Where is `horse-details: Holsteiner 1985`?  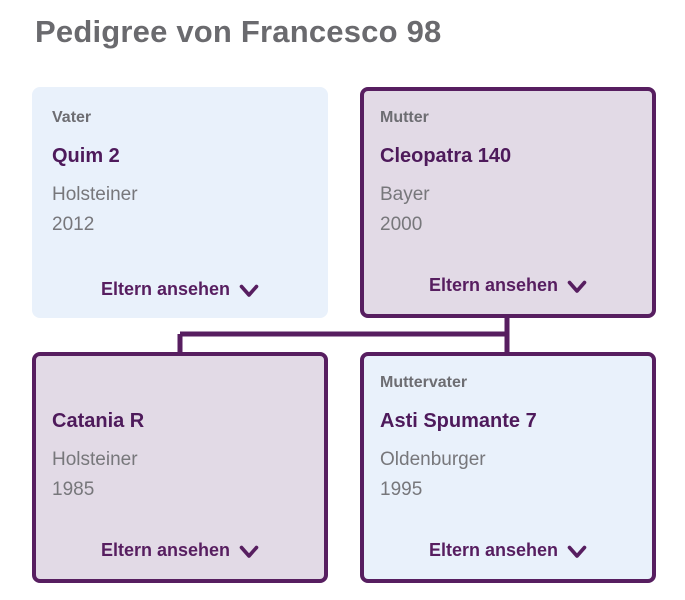 horse-details: Holsteiner 1985 is located at coordinates (180, 475).